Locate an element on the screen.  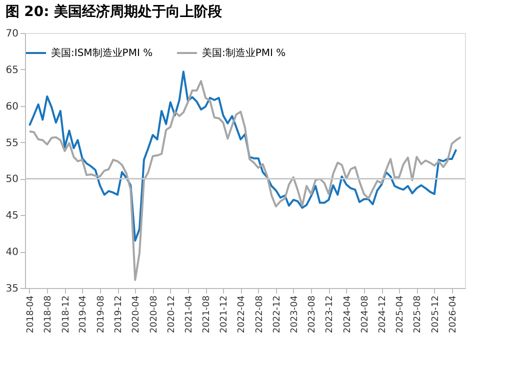
x-tick-label: 2021-04 is located at coordinates (189, 314).